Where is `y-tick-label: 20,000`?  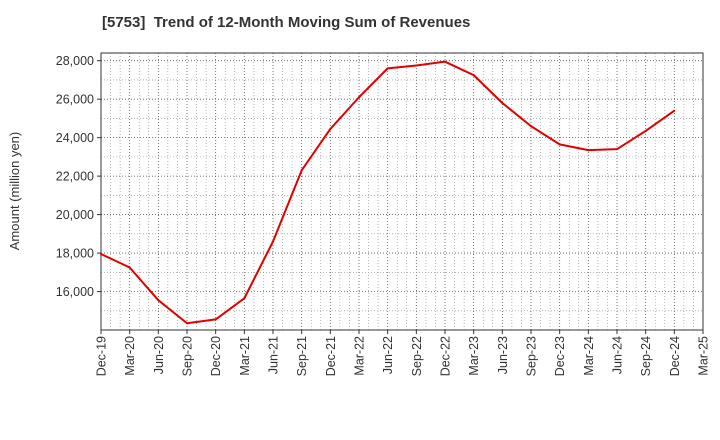
y-tick-label: 20,000 is located at coordinates (75, 215).